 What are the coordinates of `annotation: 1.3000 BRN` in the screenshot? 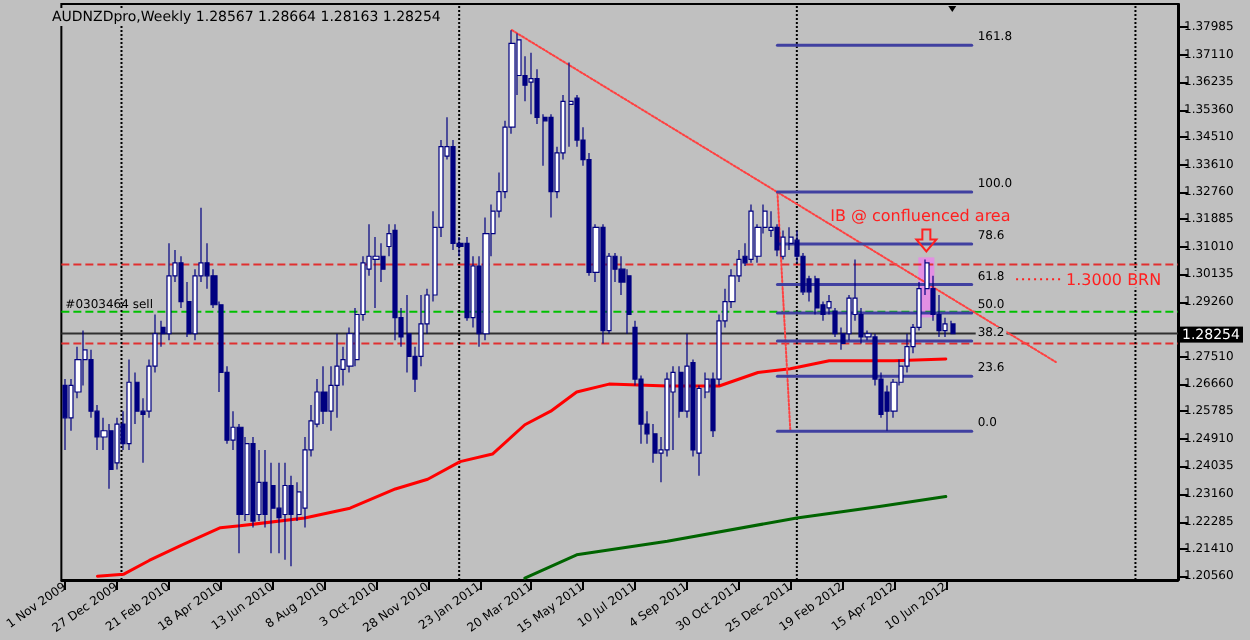 It's located at (1114, 280).